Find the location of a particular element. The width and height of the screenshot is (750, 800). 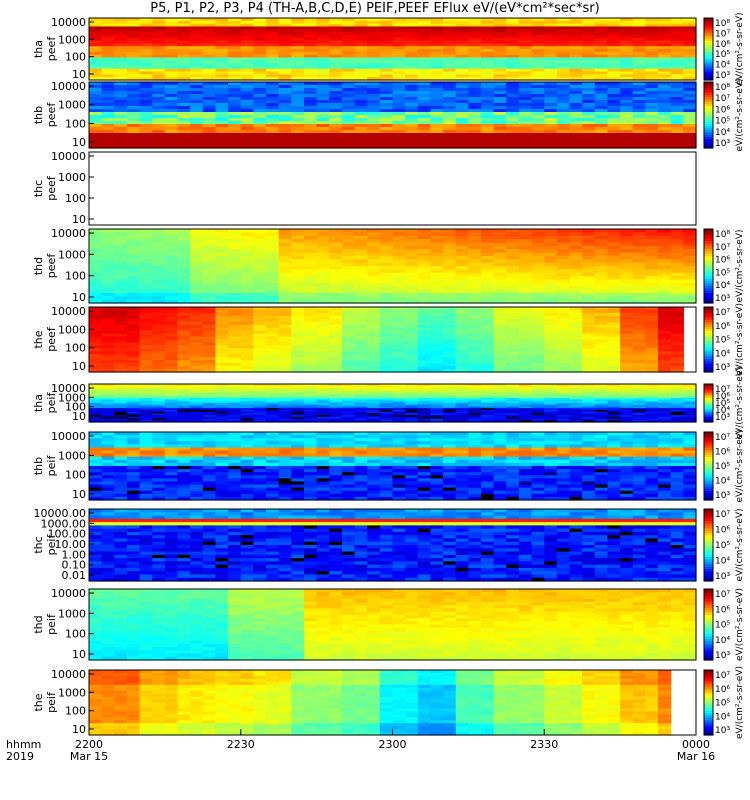

colorbar-cell is located at coordinates (708, 326).